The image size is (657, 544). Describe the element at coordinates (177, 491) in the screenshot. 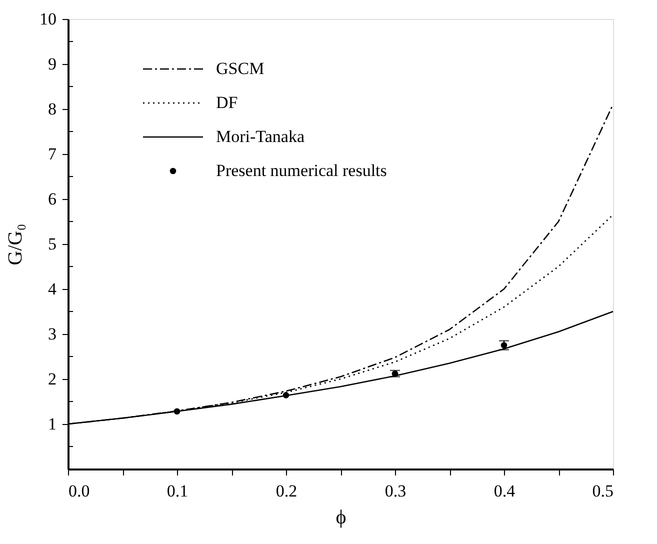

I see `x-tick-label: 0.1` at that location.